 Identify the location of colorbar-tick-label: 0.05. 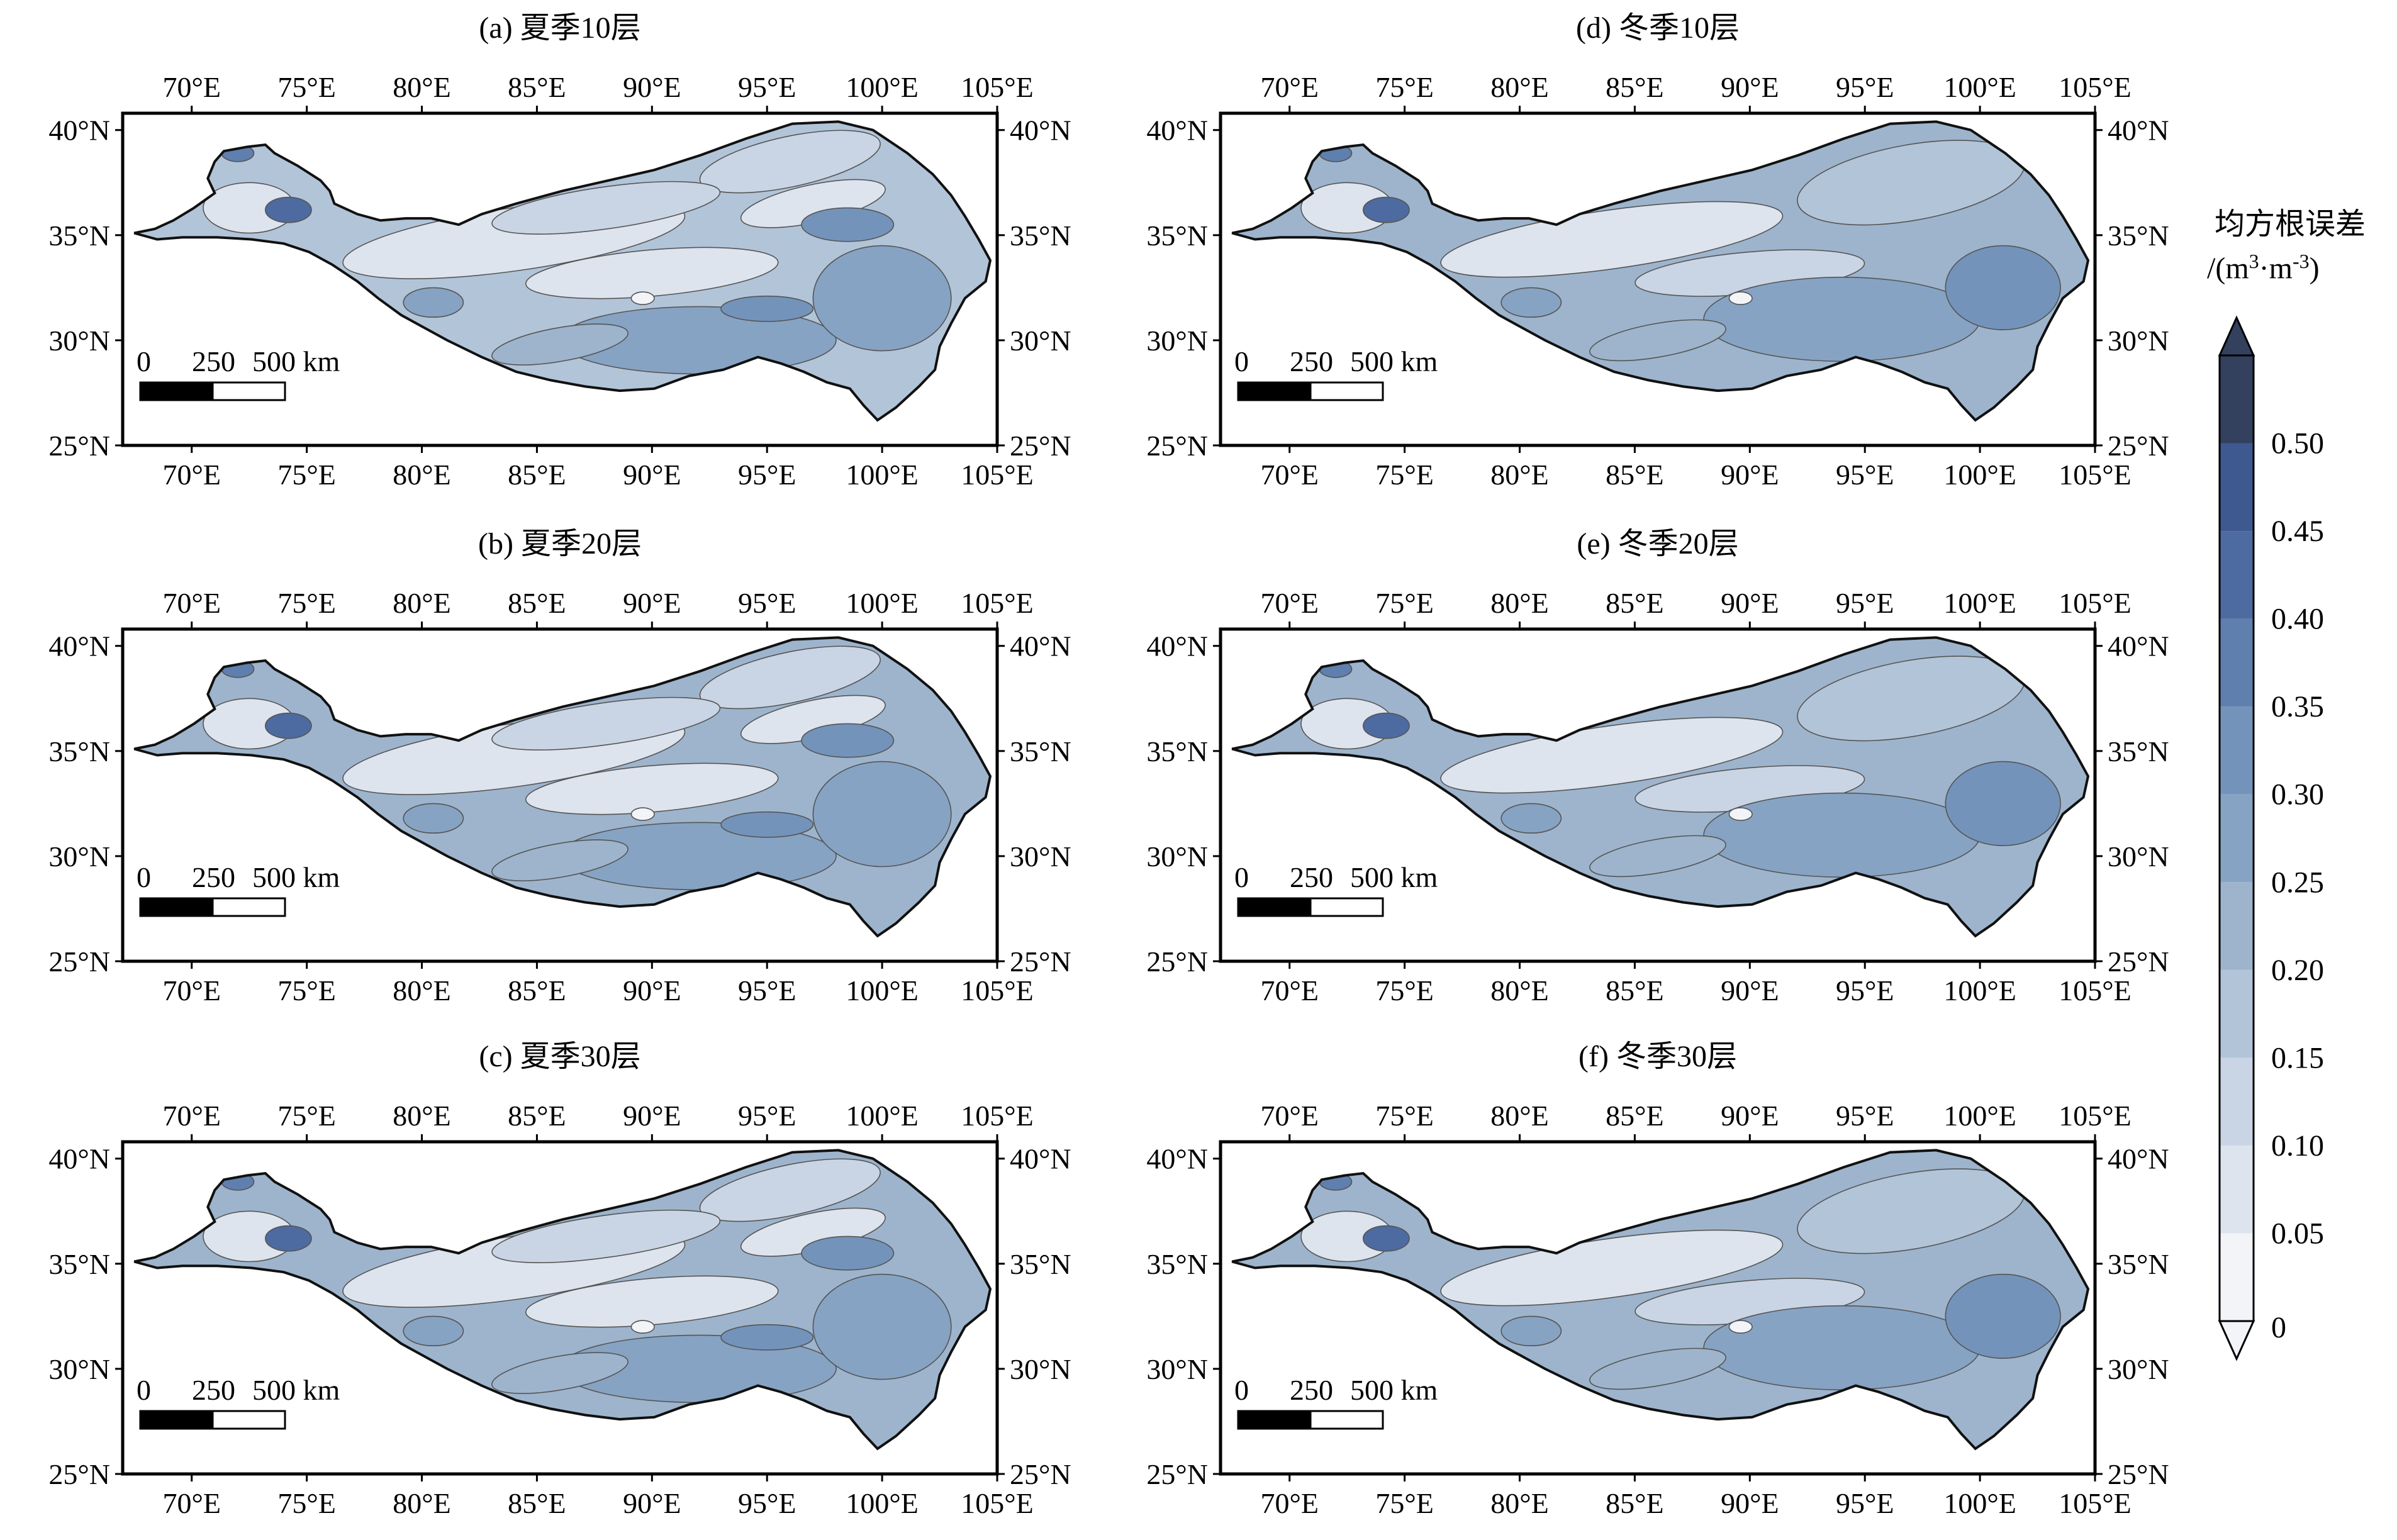
(2297, 1233).